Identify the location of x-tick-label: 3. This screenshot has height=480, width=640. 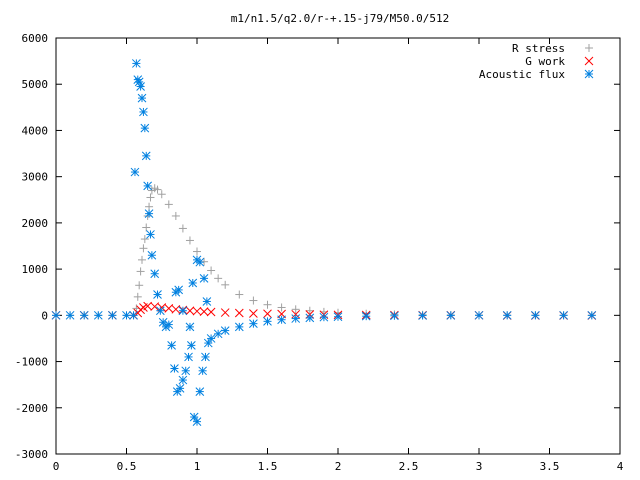
(479, 466).